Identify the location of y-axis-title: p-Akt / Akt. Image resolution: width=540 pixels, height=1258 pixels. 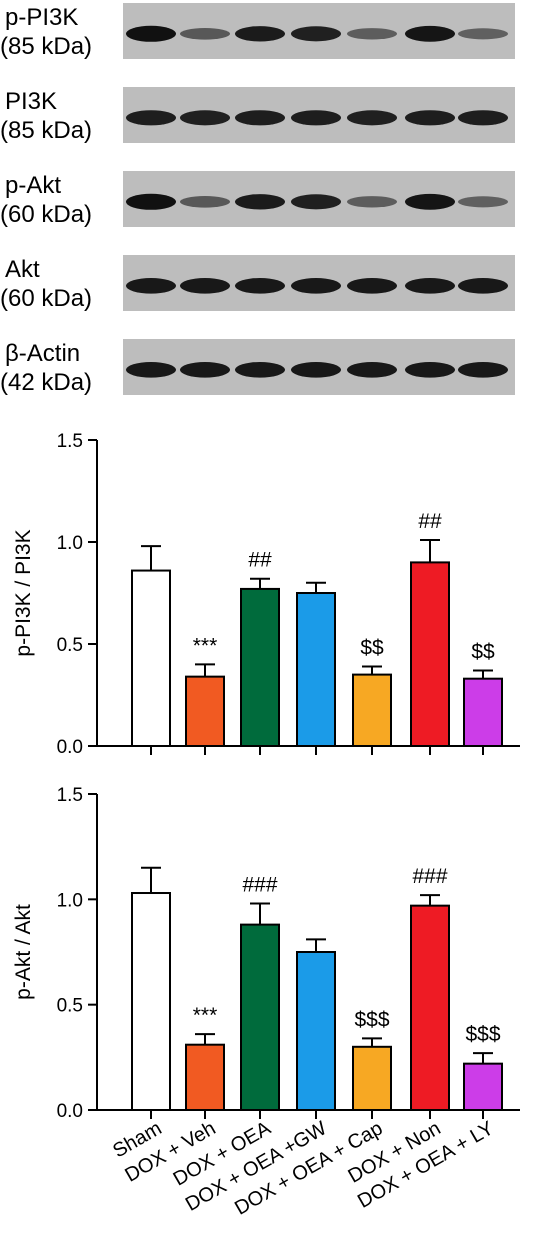
(23, 952).